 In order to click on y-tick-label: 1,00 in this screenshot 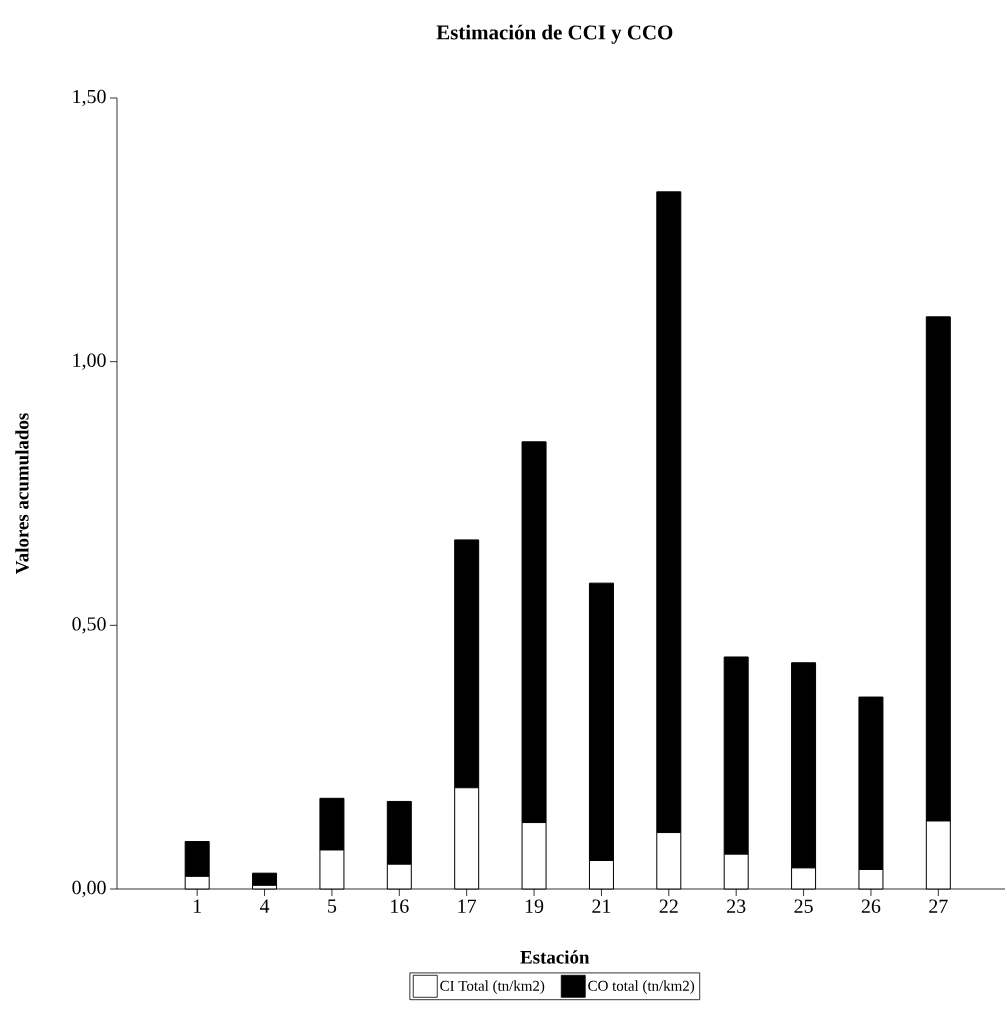, I will do `click(89, 361)`.